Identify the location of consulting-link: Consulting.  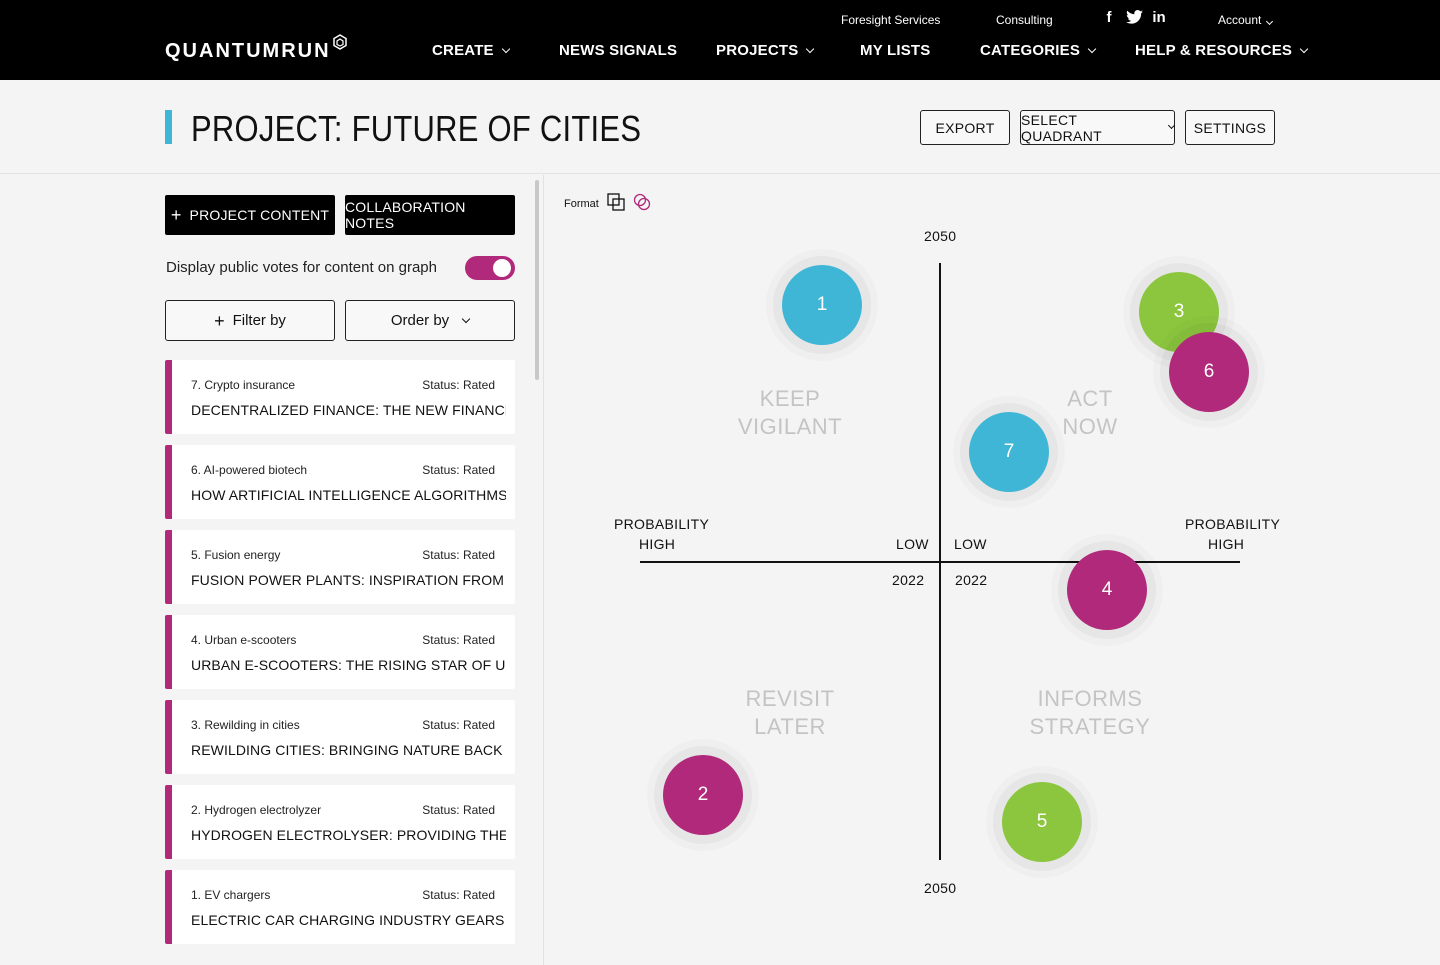
(1024, 20).